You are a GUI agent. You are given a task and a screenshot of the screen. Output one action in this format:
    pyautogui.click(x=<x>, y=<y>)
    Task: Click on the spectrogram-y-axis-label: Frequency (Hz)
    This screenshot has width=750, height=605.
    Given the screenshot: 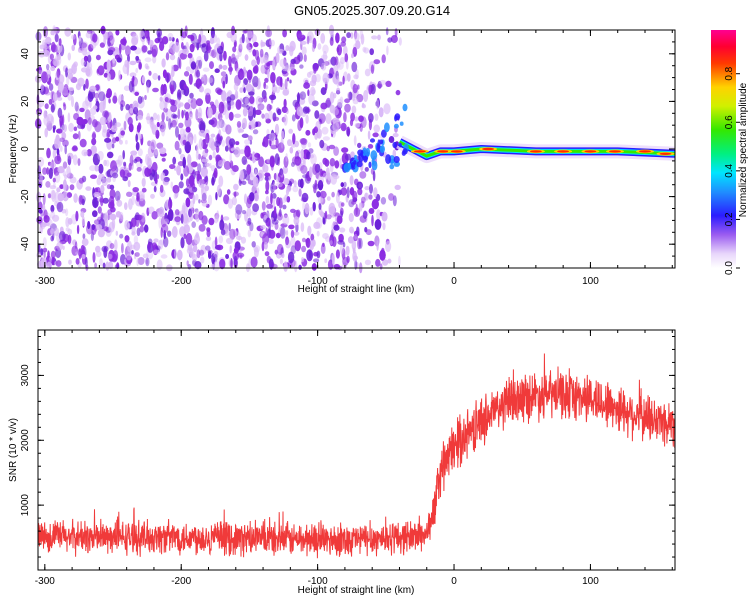 What is the action you would take?
    pyautogui.click(x=13, y=149)
    